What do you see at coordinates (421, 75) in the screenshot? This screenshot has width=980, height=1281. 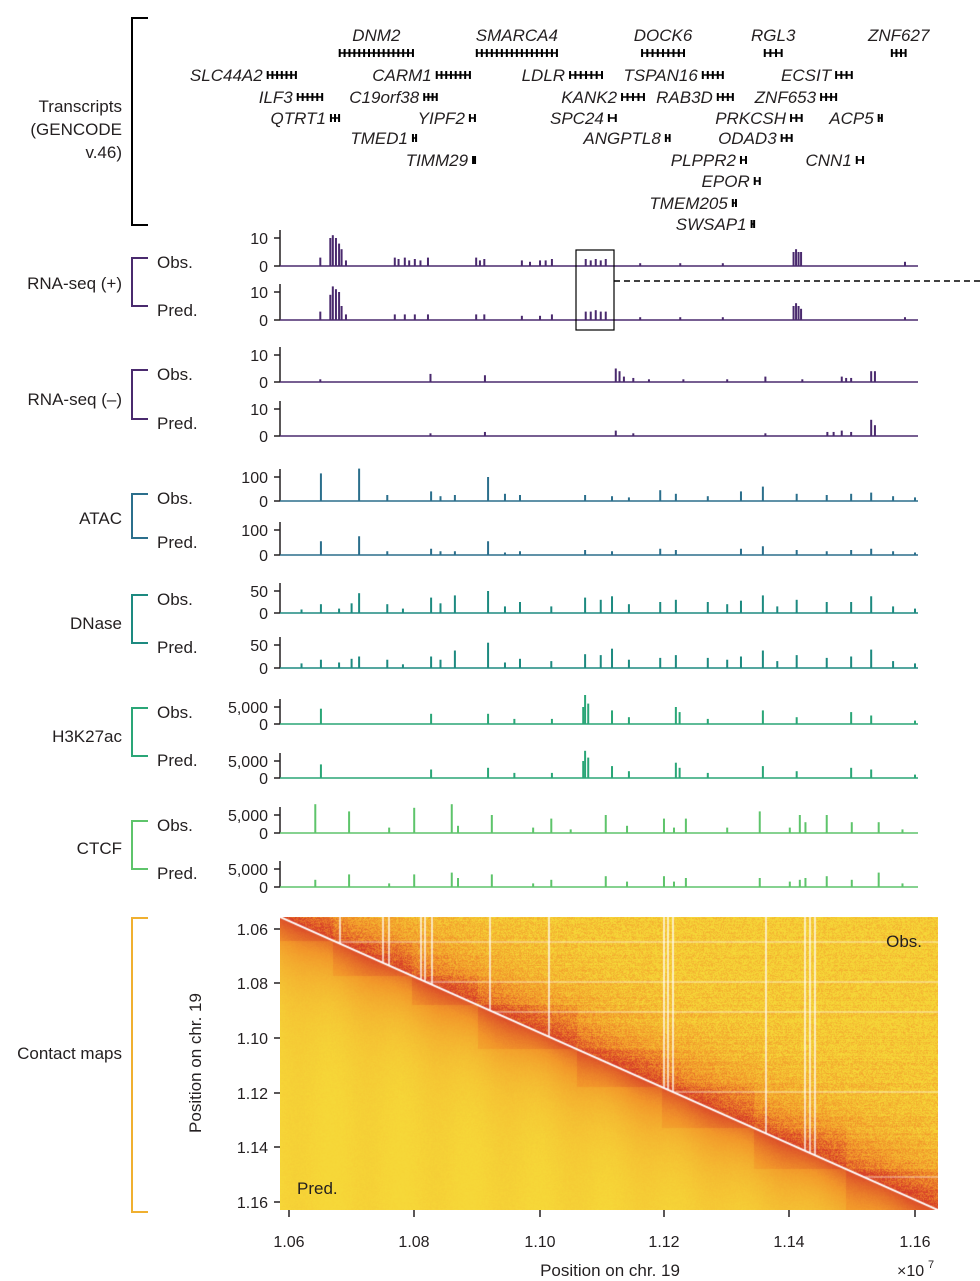 I see `gene-carm1: CARM1` at bounding box center [421, 75].